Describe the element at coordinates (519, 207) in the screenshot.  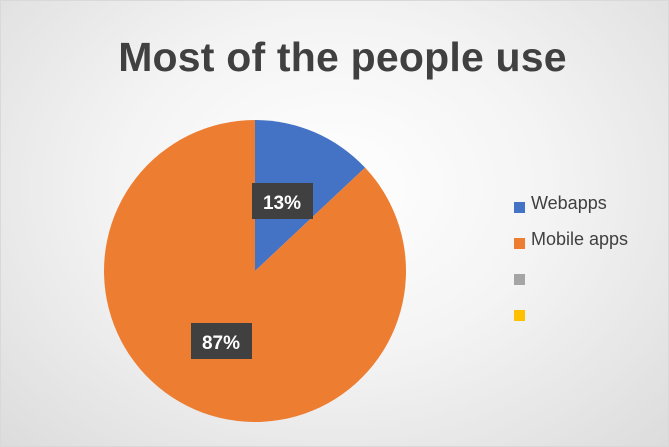
I see `legend-swatch-webapps` at that location.